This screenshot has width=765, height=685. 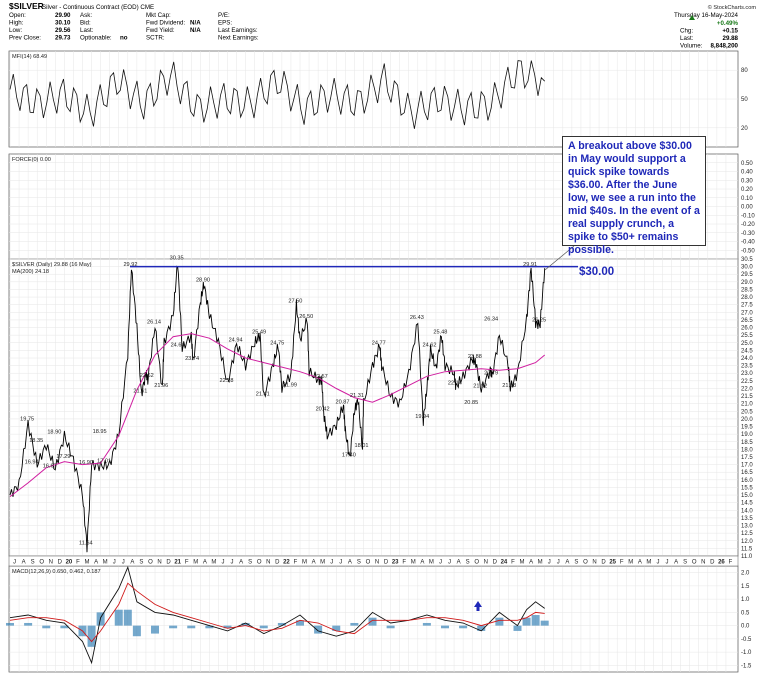 I want to click on y-tick-label: 29.0, so click(x=747, y=283).